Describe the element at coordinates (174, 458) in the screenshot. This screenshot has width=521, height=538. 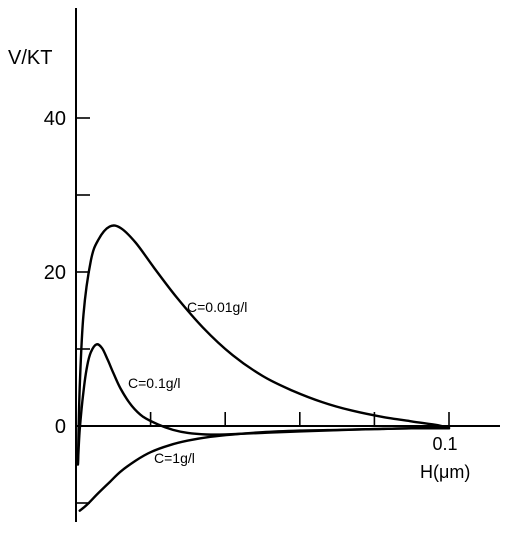
I see `series-label-c1: C=1g/l` at that location.